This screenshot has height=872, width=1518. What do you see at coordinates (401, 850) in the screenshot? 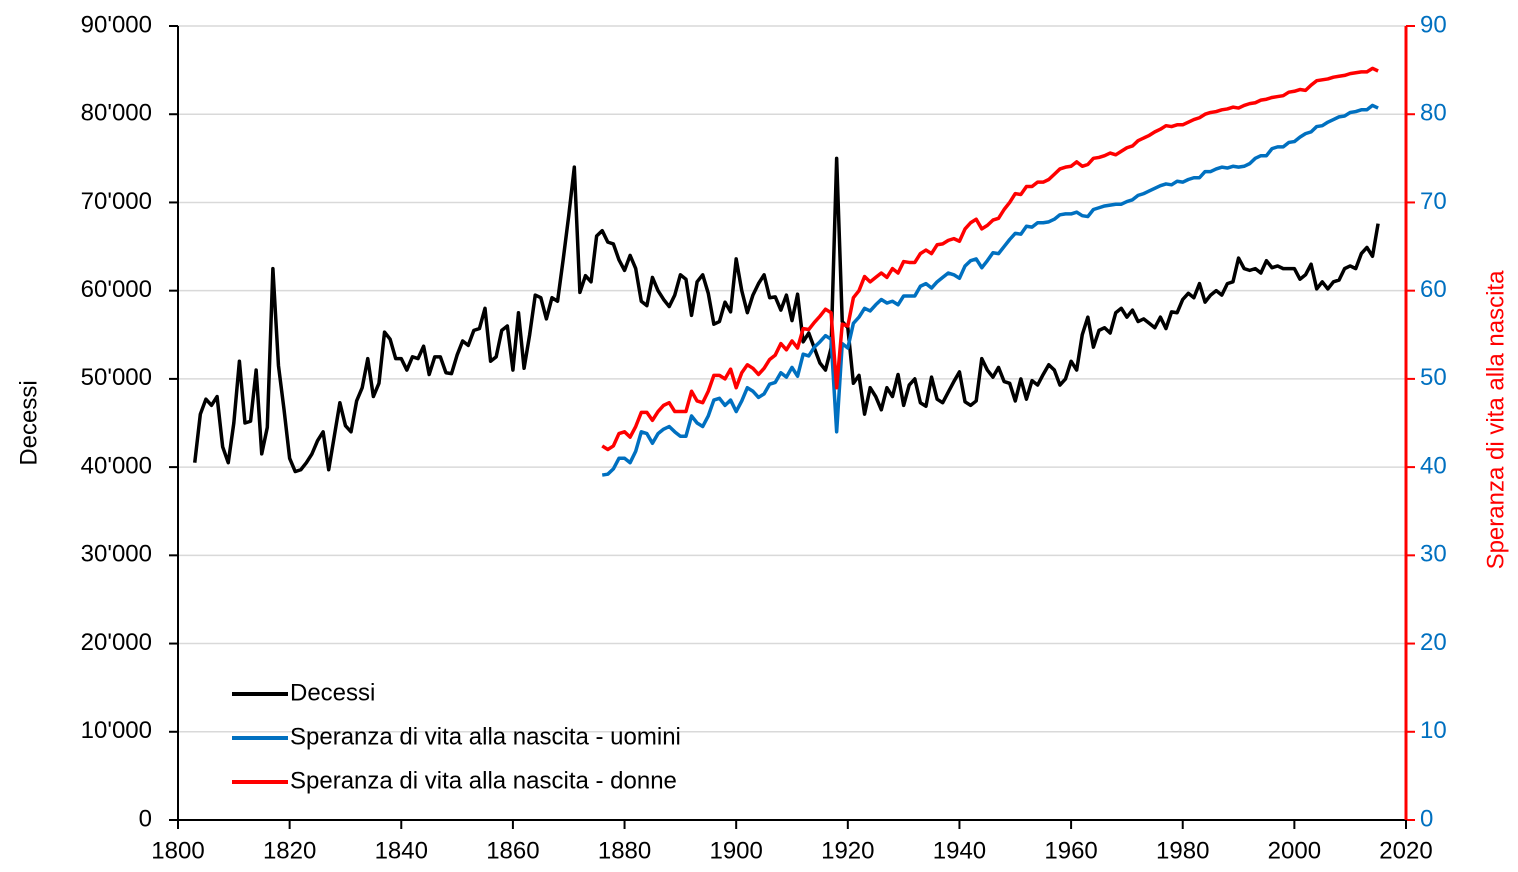
I see `x-tick-label: 1840` at bounding box center [401, 850].